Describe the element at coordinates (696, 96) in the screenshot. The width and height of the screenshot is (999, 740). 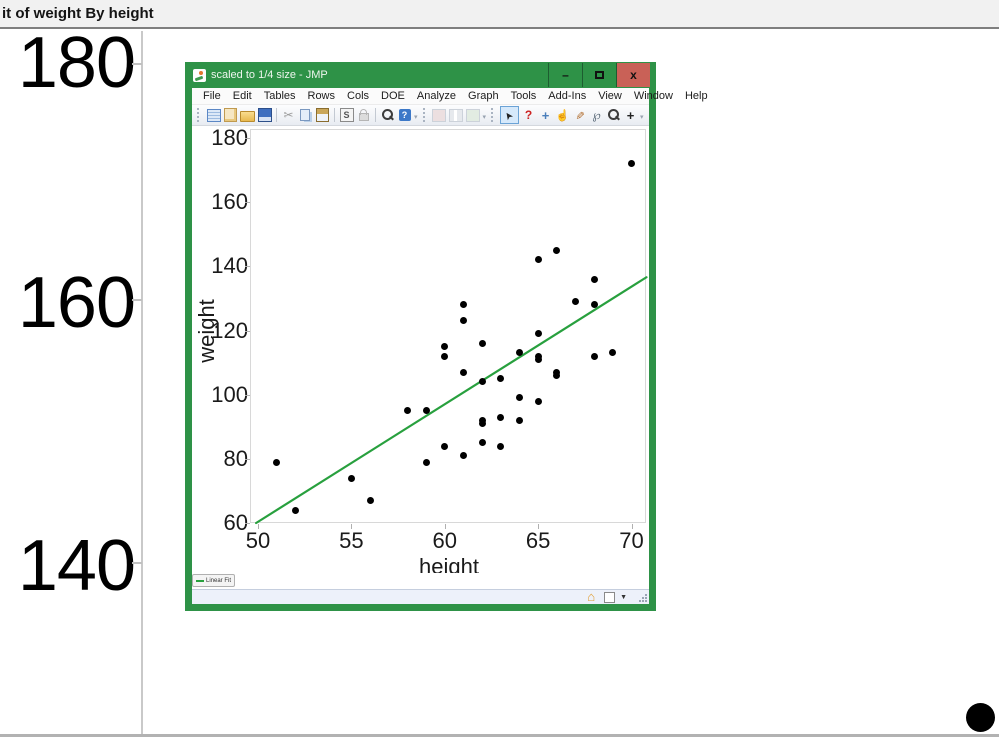
I see `menu-help: Help` at that location.